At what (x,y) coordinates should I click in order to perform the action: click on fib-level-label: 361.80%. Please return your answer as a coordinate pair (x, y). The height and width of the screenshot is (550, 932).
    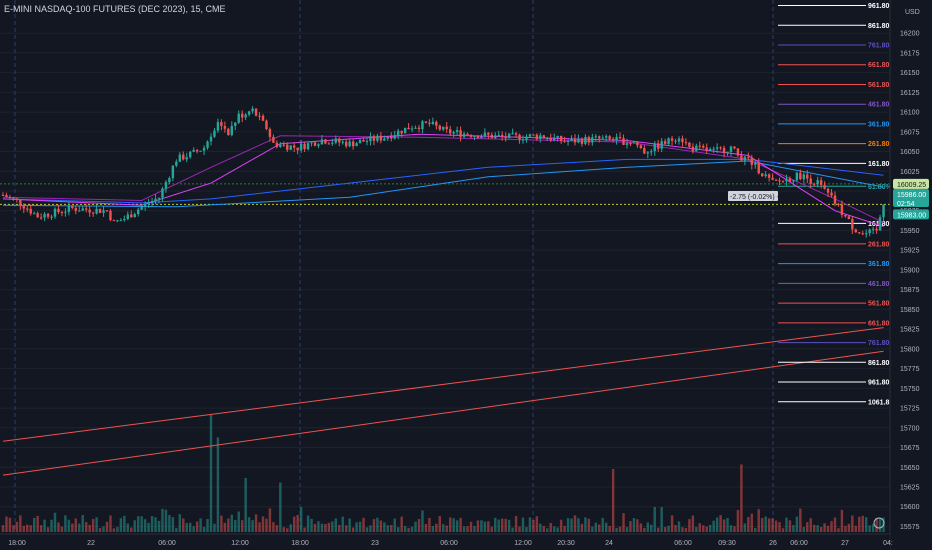
    Looking at the image, I should click on (882, 264).